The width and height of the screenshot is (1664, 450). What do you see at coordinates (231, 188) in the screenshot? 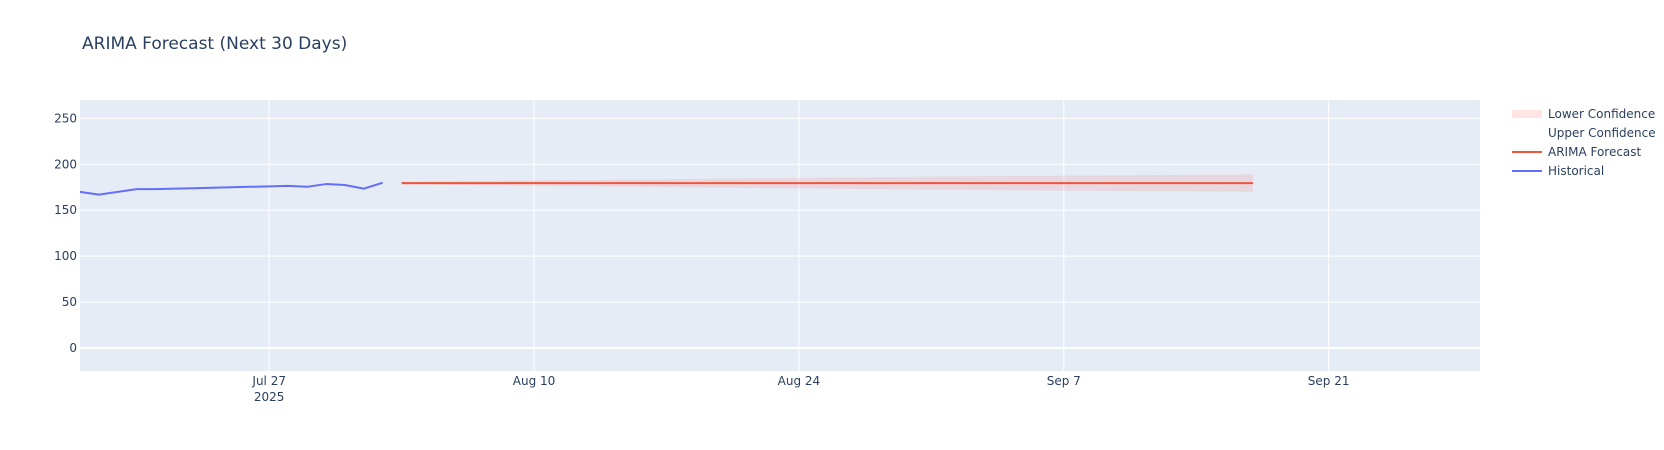
I see `historical-line` at bounding box center [231, 188].